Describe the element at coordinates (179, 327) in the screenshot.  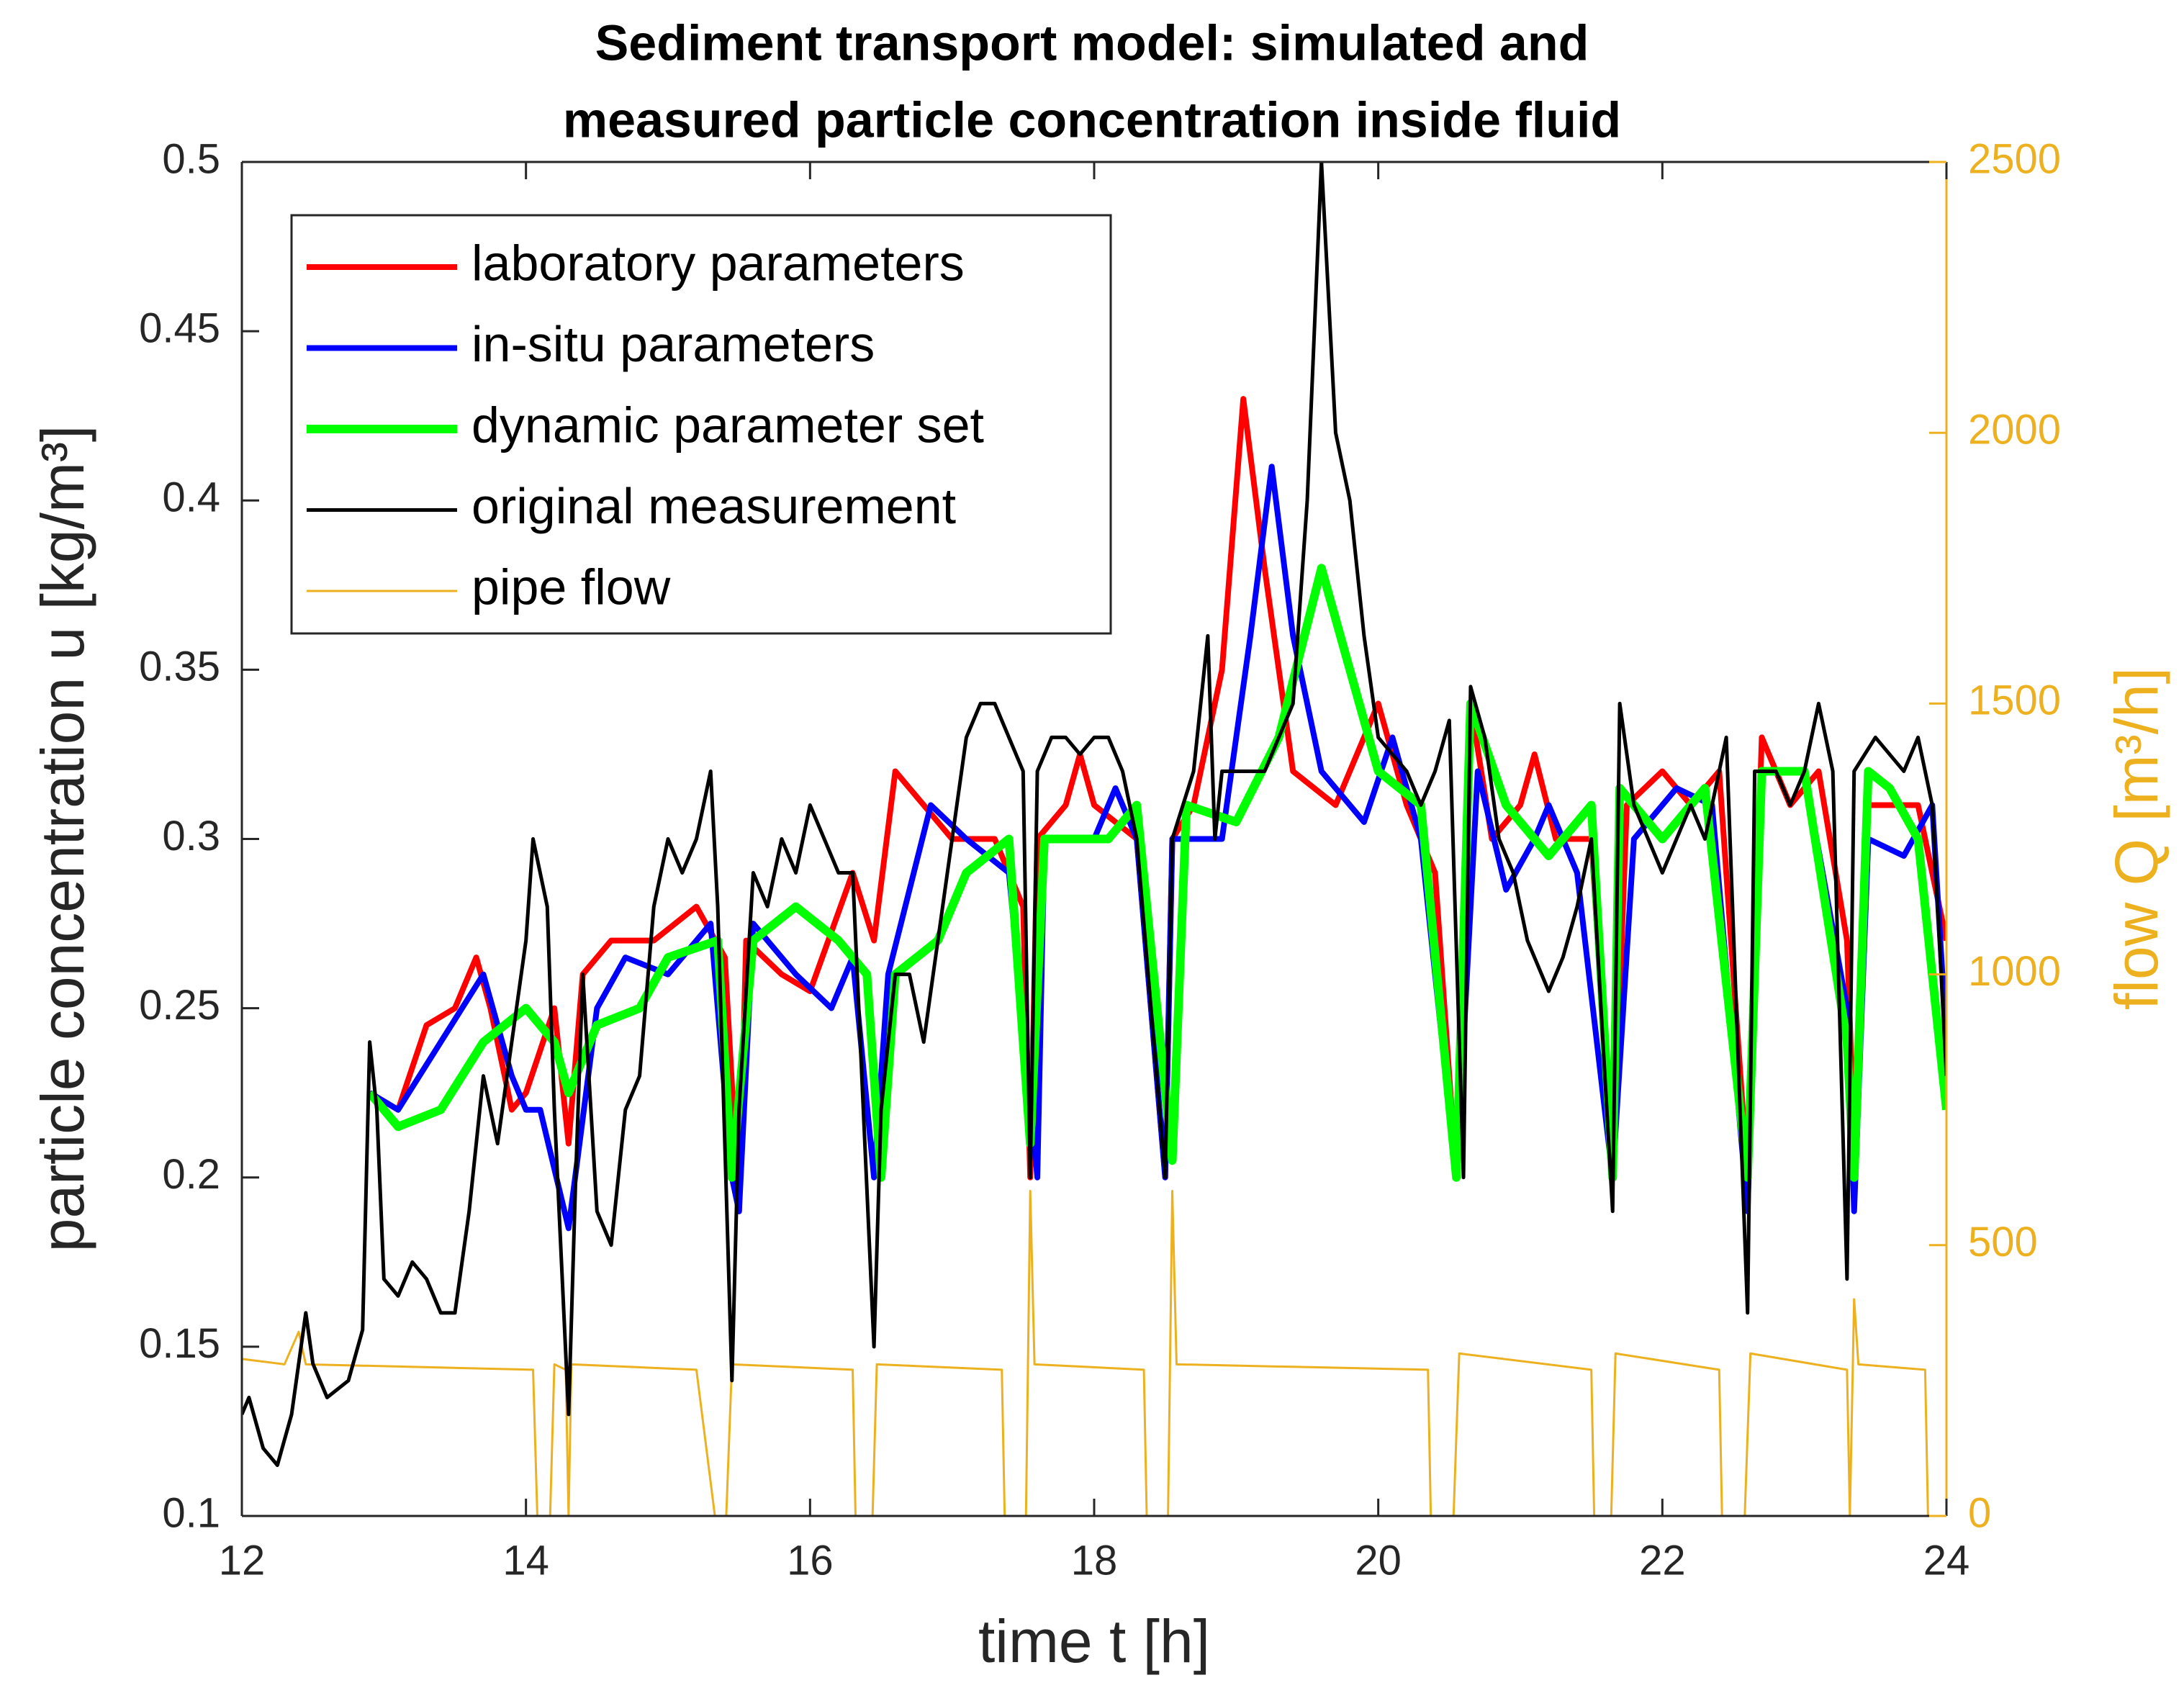
I see `y-tick-label: 0.45` at that location.